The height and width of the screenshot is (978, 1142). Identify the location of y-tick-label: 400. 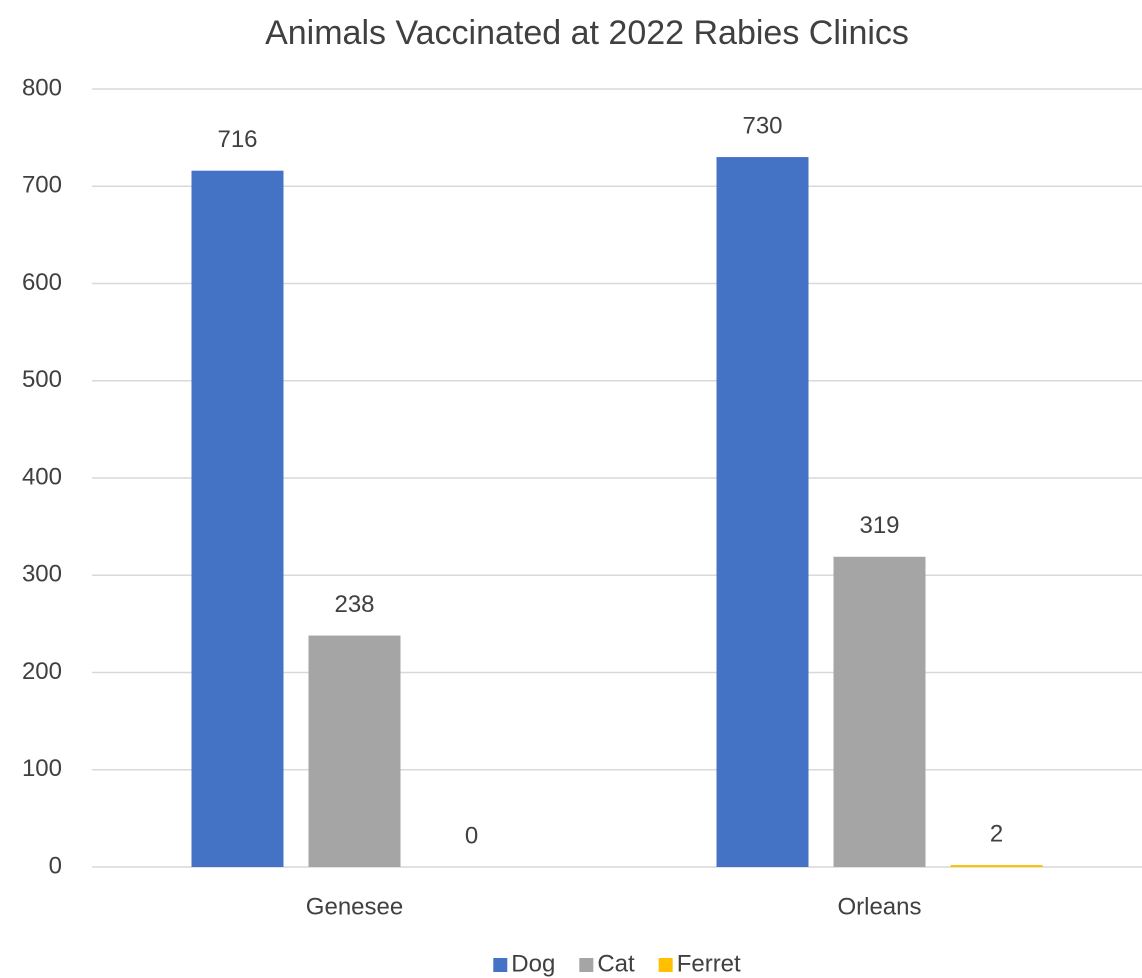
(42, 476).